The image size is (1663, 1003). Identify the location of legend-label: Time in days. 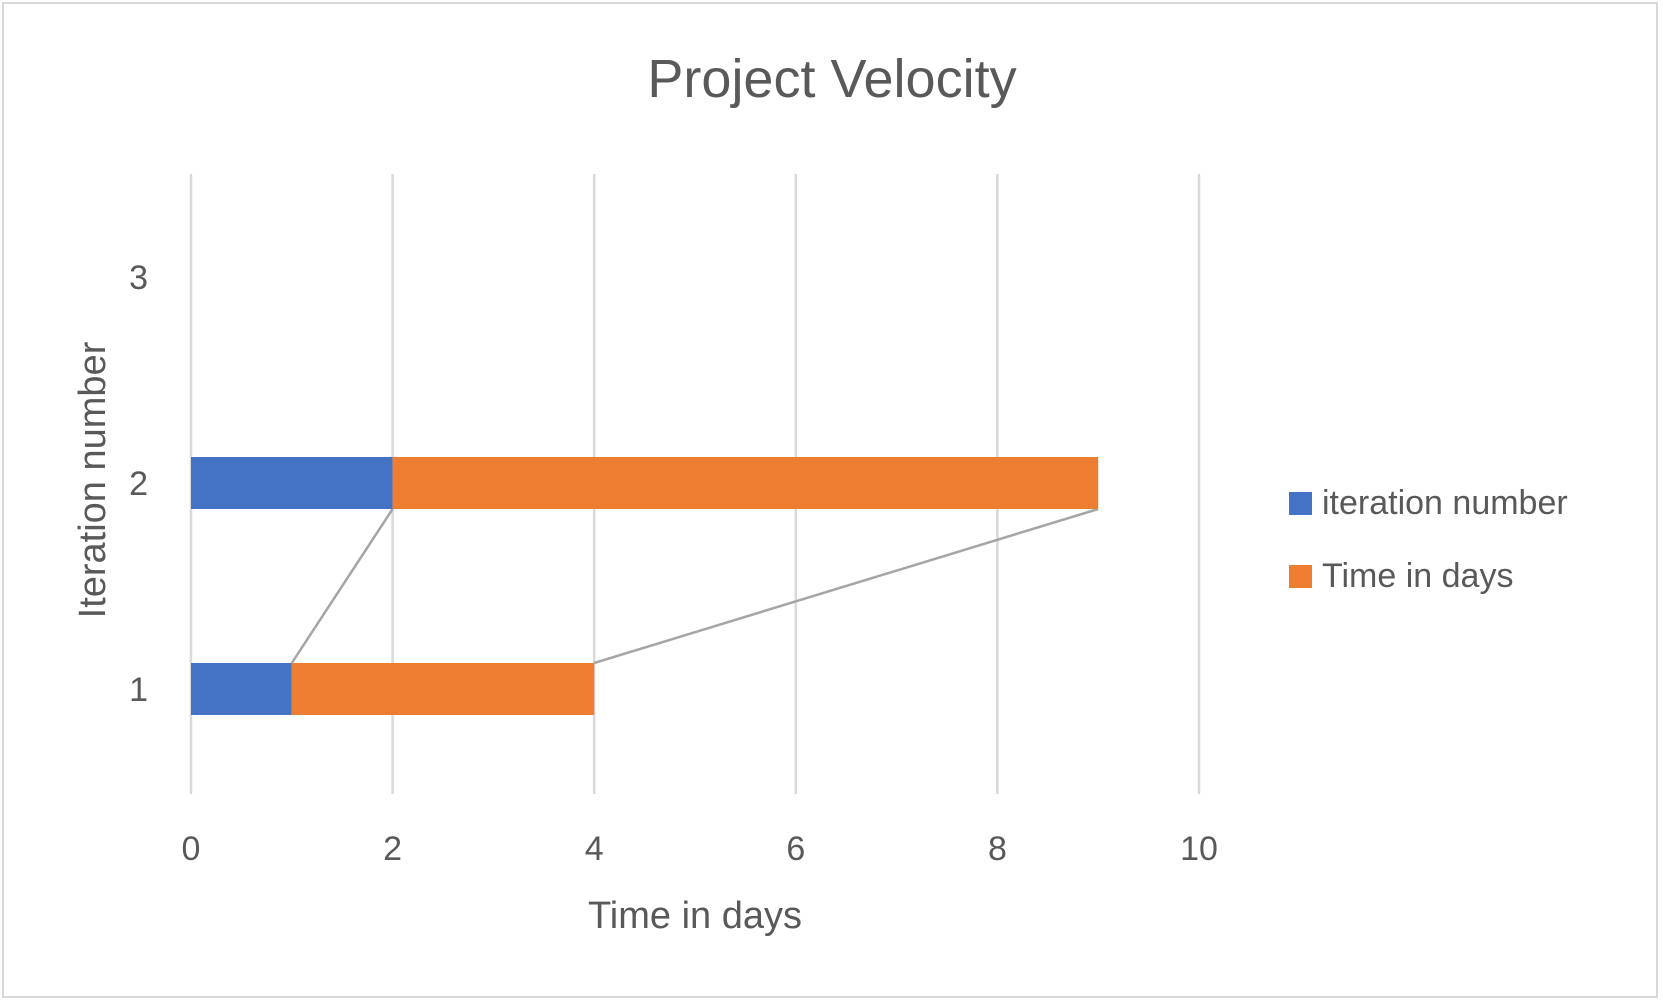
(1417, 576).